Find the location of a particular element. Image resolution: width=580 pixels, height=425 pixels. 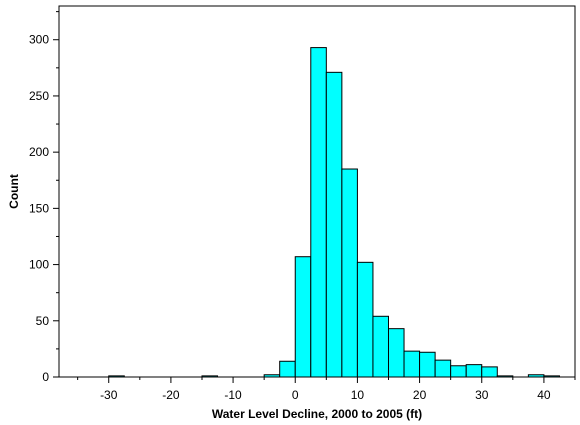

x-axis-ticks: -30 -20 -10 0 10 20 30 40 is located at coordinates (326, 389).